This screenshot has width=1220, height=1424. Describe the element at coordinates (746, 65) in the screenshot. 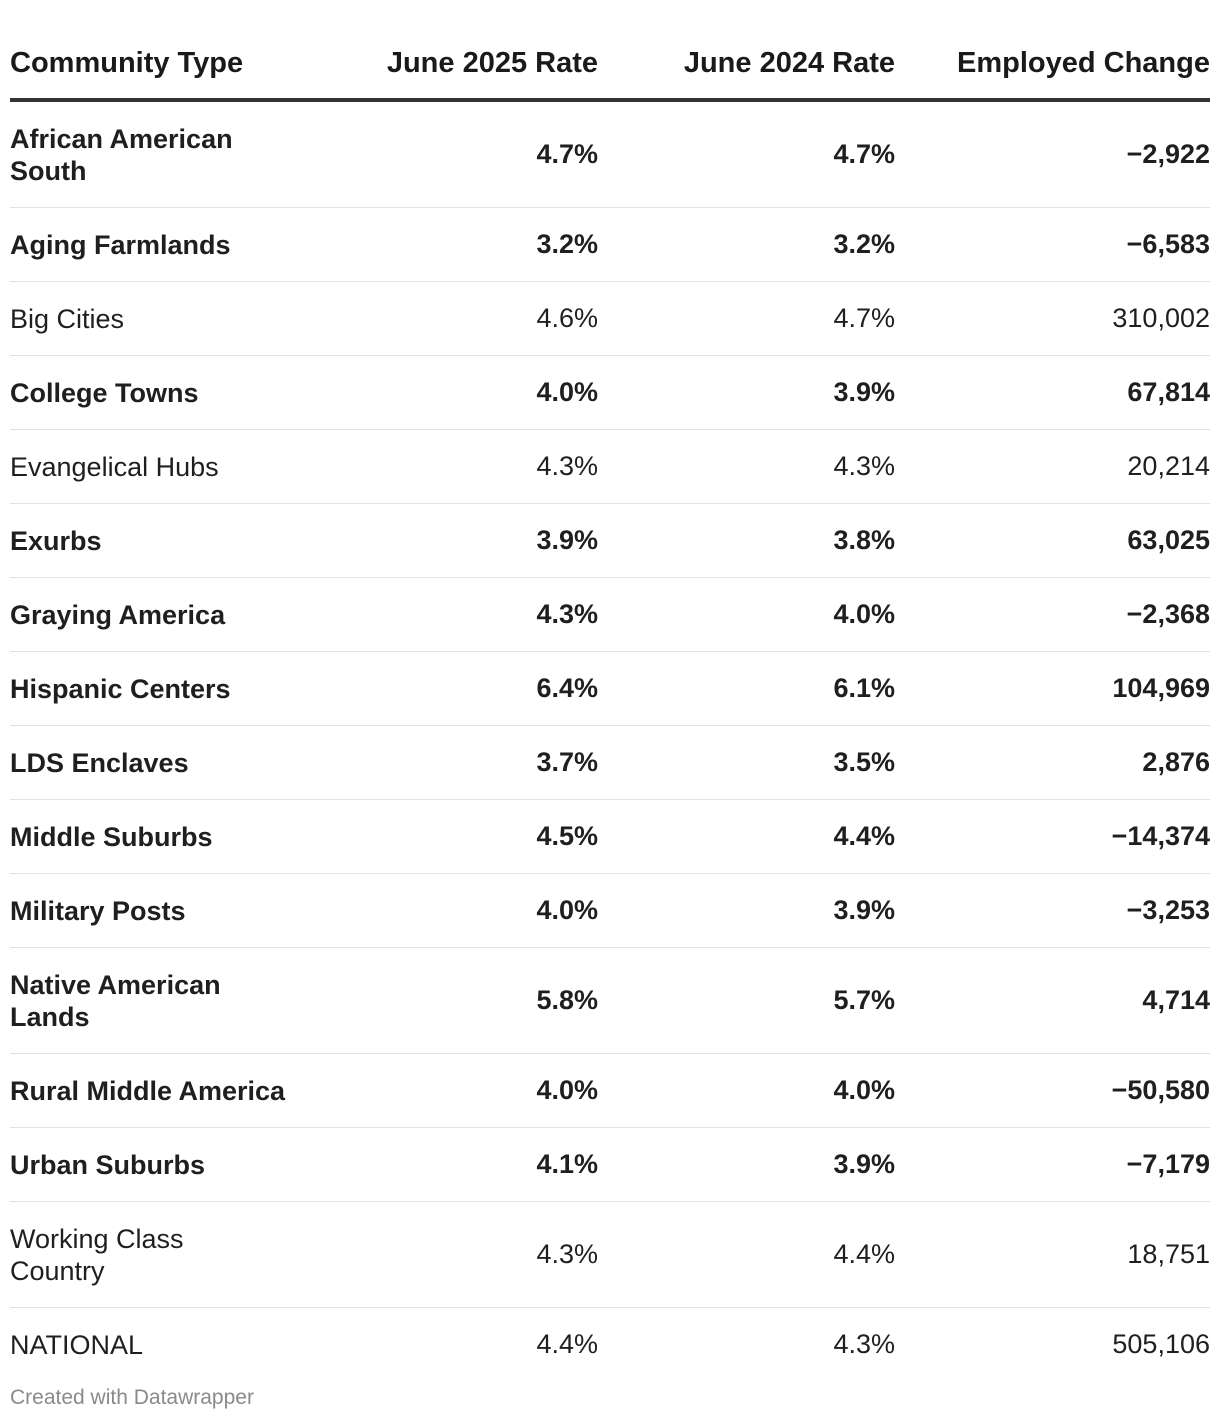

I see `column-header-june-2024-rate: June 2024 Rate` at that location.